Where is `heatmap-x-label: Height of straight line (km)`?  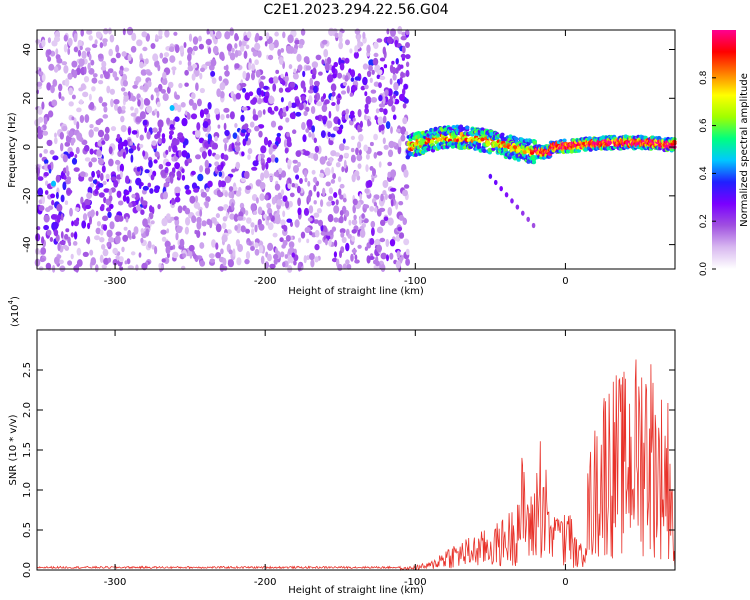
heatmap-x-label: Height of straight line (km) is located at coordinates (356, 291).